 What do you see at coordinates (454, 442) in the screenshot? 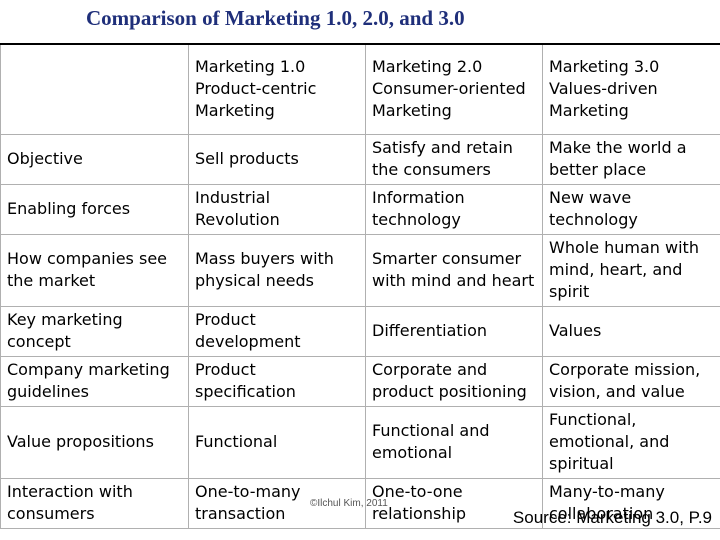
I see `cell-marketing-2-0: Functional and emotional` at bounding box center [454, 442].